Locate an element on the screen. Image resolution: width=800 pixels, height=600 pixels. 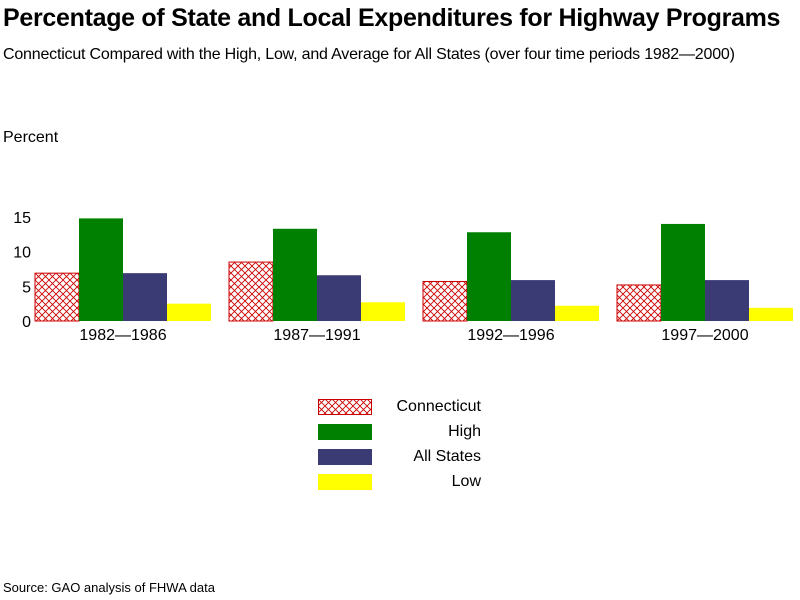
chart-legend: Connecticut High All States Low is located at coordinates (403, 448).